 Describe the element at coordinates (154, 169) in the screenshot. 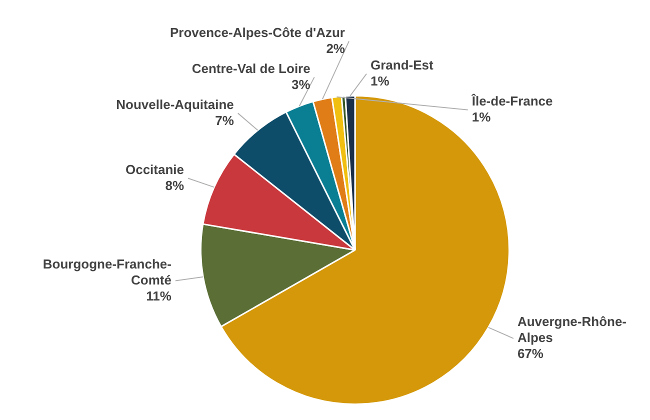

I see `slice-label: Occitanie` at that location.